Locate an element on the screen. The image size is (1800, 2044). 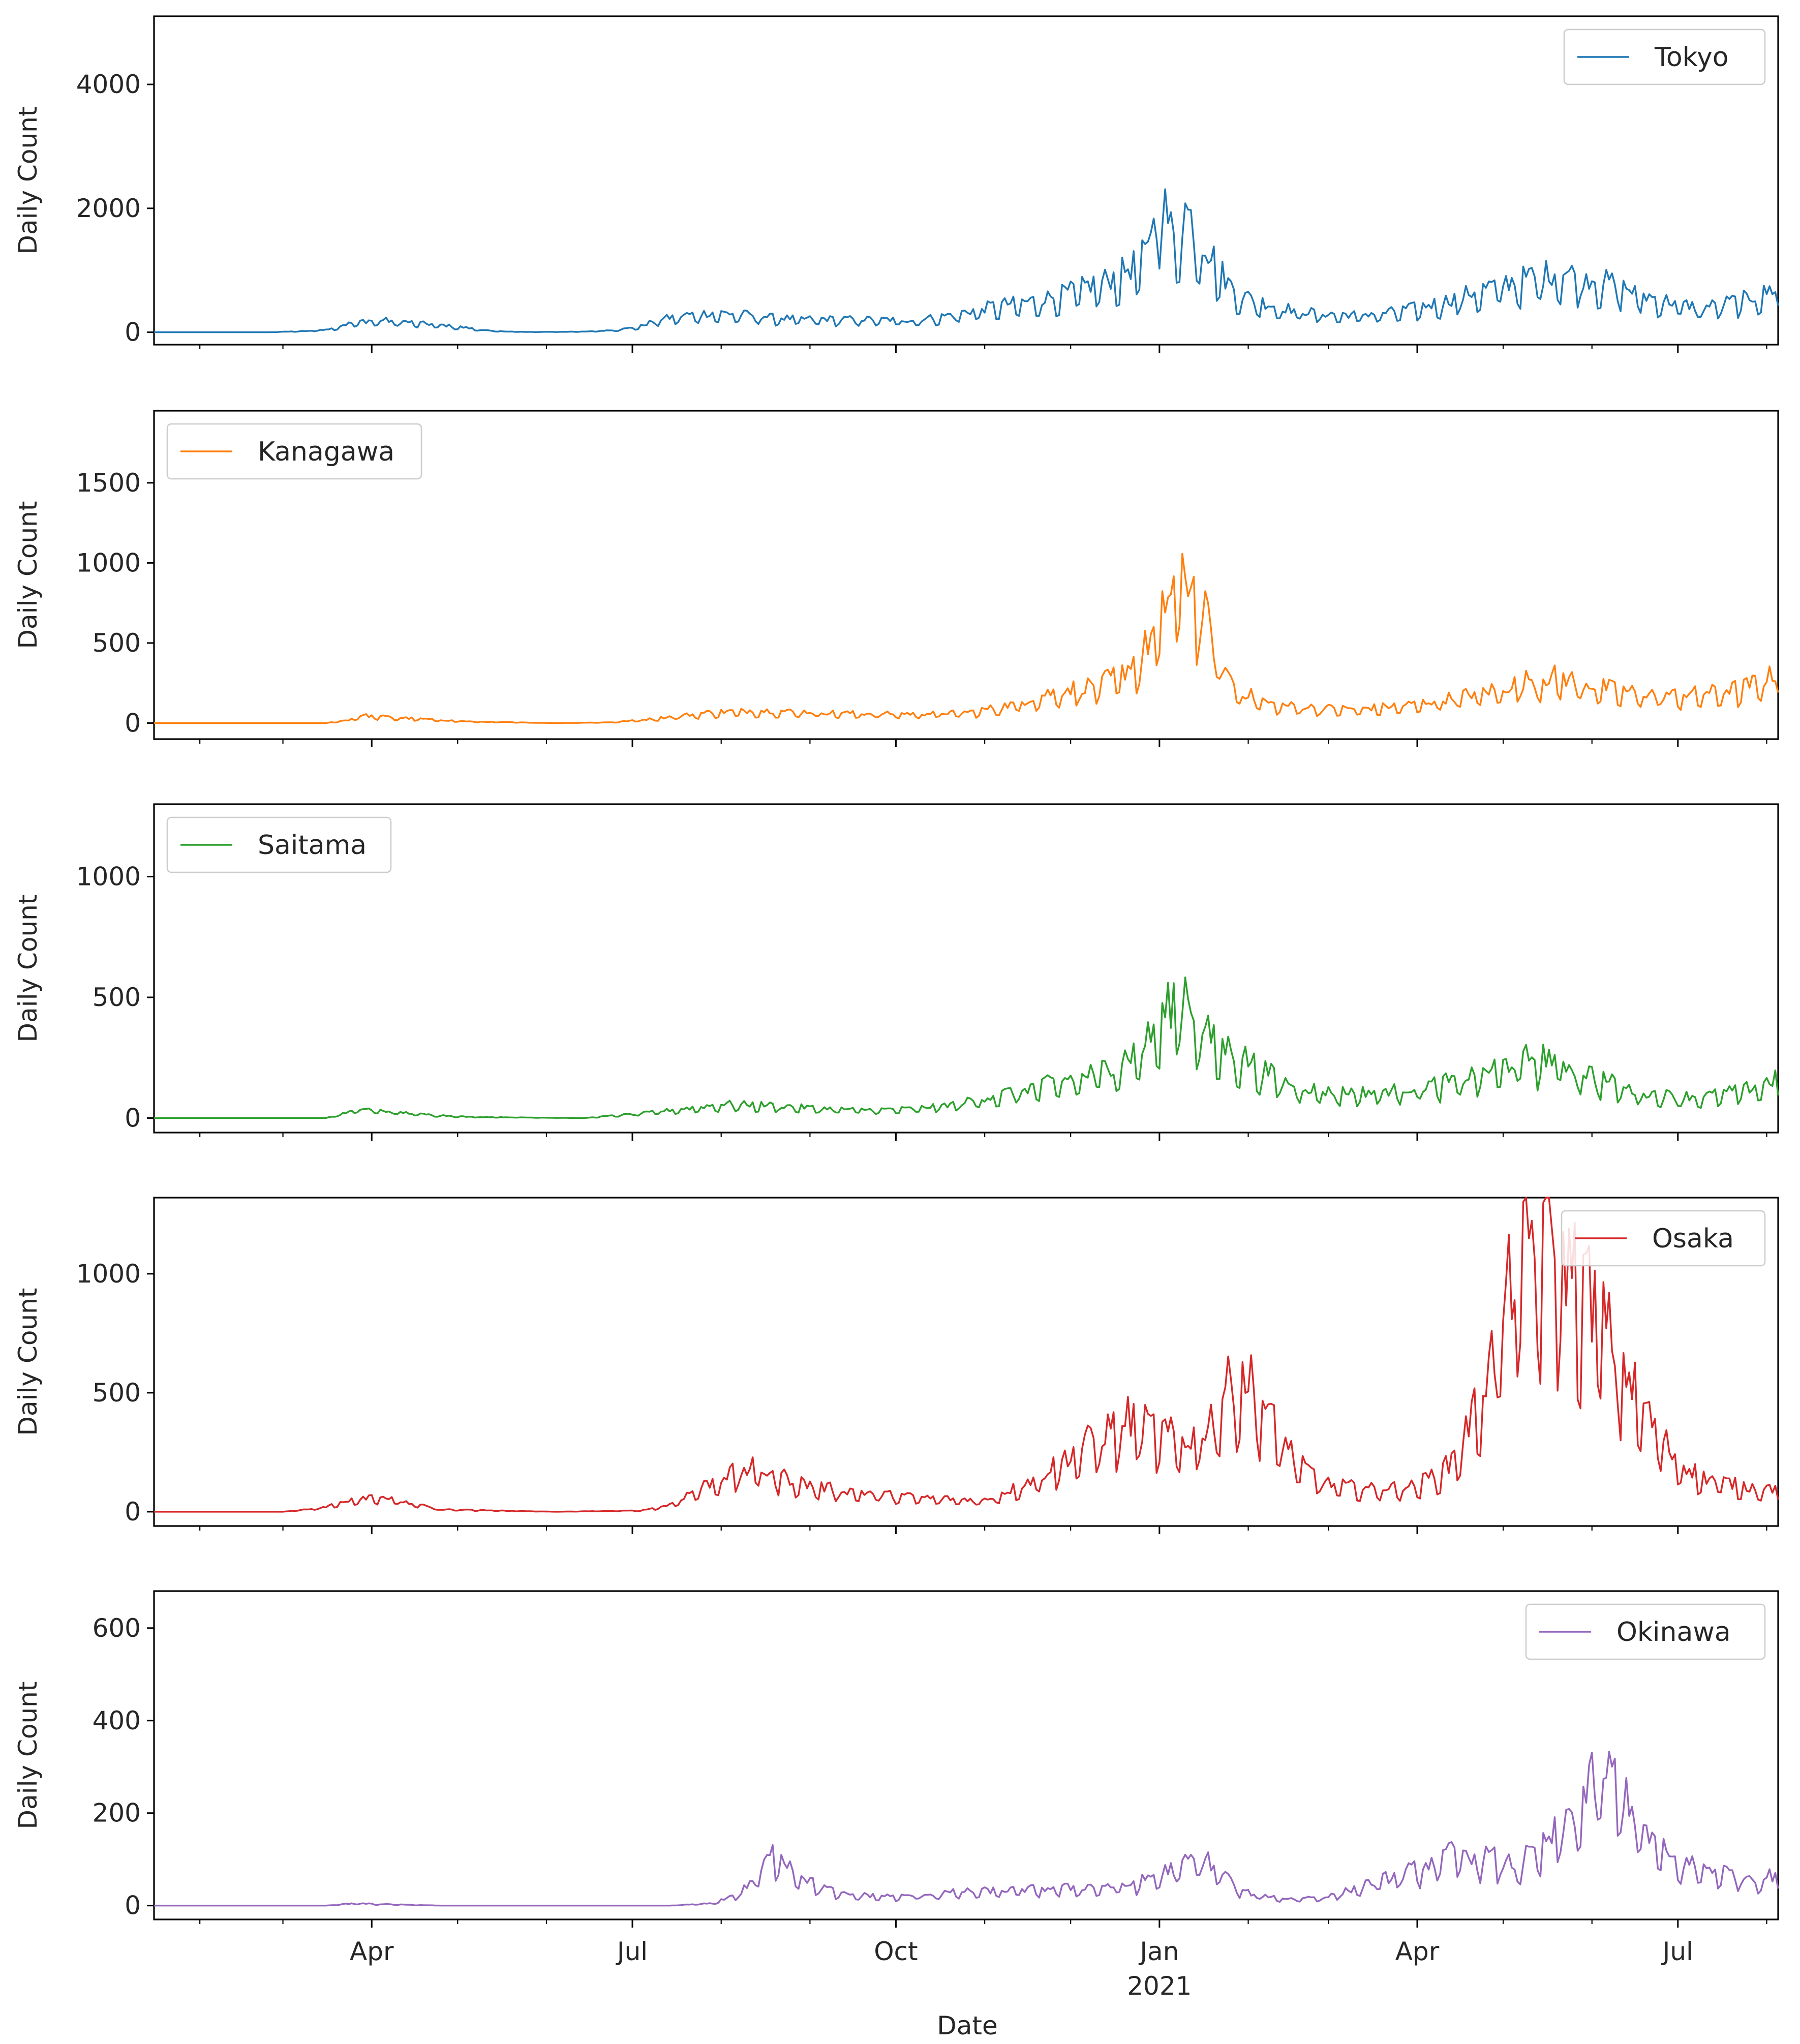
x-year-label: 2021 is located at coordinates (1159, 1986).